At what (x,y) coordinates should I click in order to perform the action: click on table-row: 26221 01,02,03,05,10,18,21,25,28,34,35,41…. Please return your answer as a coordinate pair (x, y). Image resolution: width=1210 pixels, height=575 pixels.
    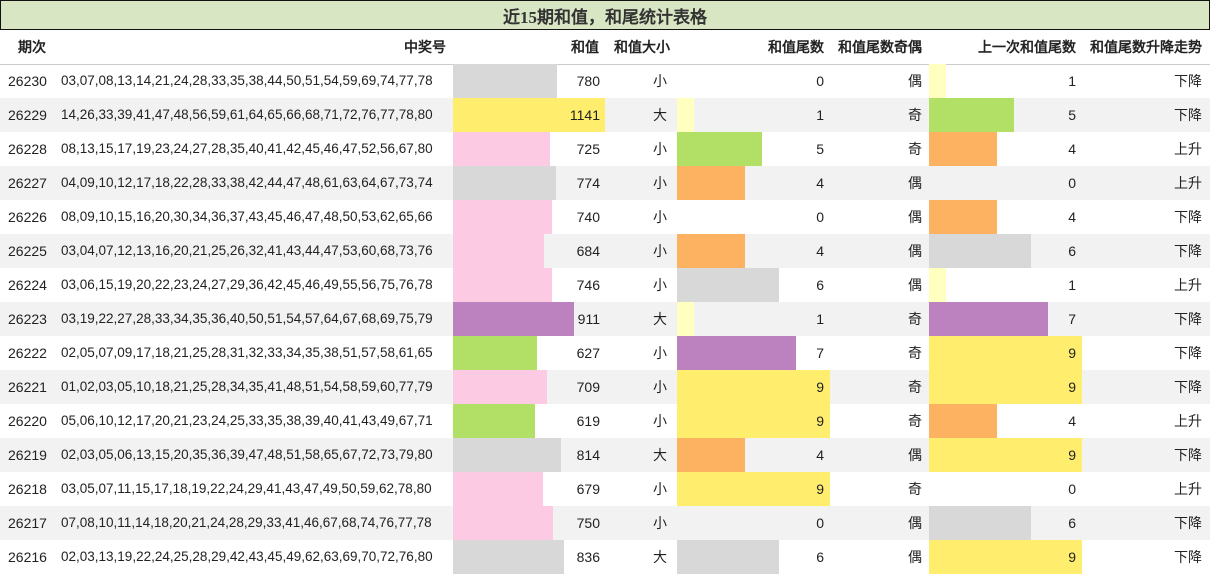
    Looking at the image, I should click on (605, 387).